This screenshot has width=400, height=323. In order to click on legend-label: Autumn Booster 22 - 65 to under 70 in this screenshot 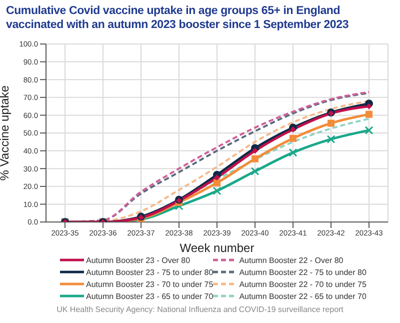, I will do `click(302, 296)`.